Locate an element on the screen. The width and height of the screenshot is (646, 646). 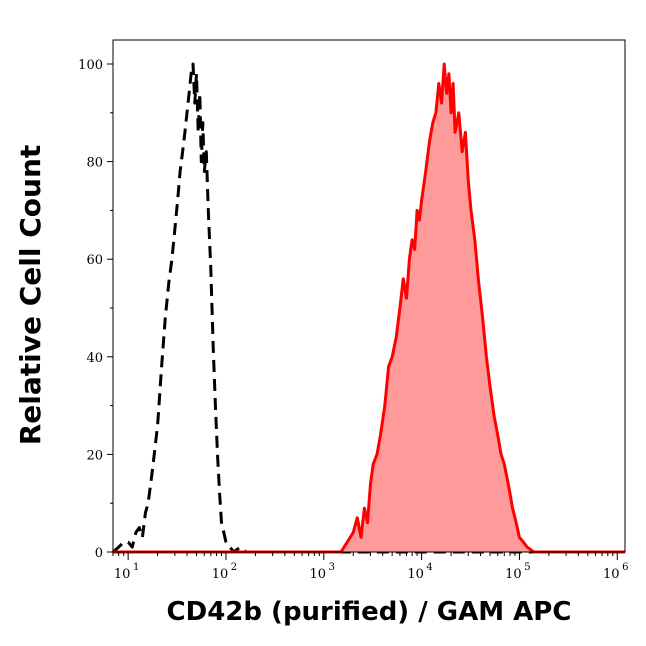
y-tick-label: 40 is located at coordinates (94, 358).